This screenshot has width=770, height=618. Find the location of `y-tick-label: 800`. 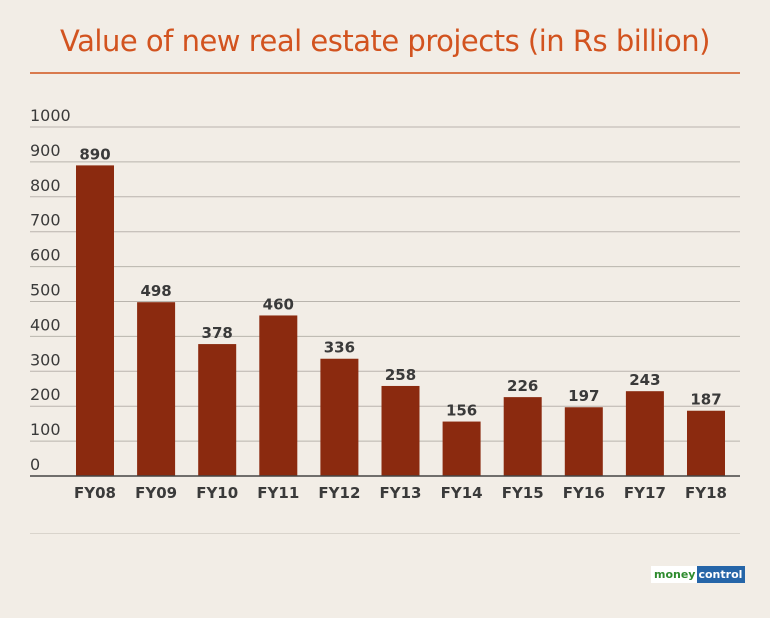

y-tick-label: 800 is located at coordinates (45, 185).